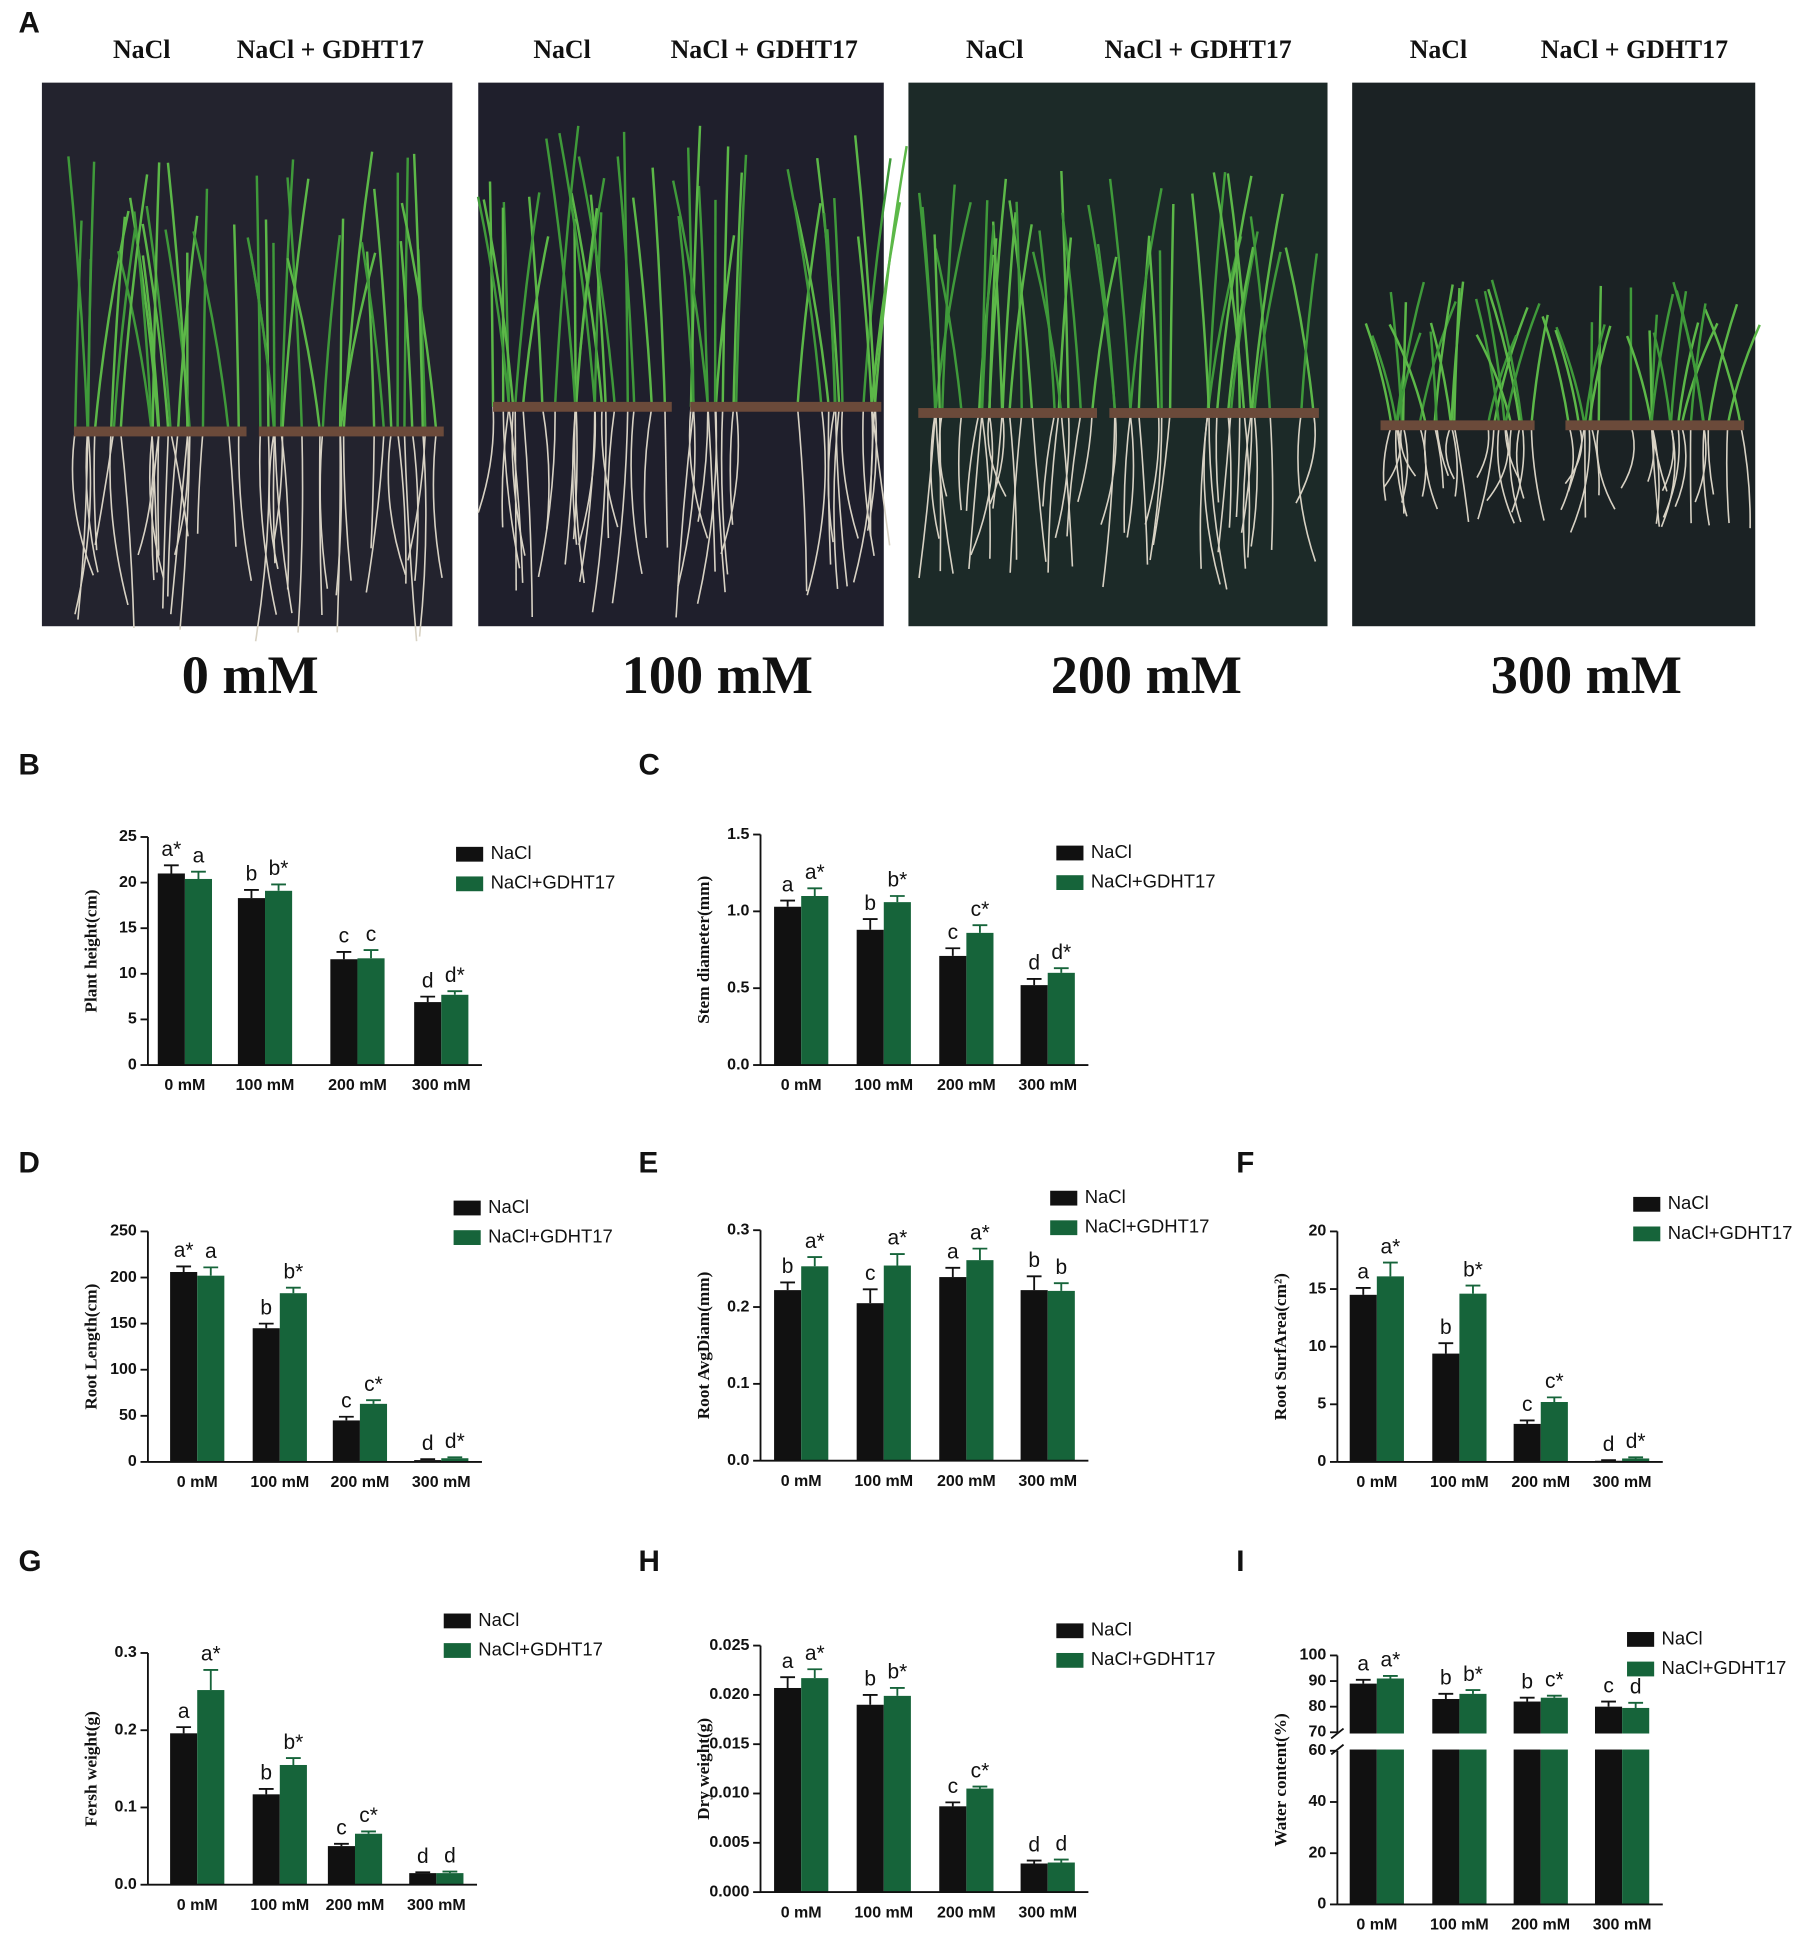 The image size is (1807, 1939). What do you see at coordinates (247, 354) in the screenshot?
I see `photo` at bounding box center [247, 354].